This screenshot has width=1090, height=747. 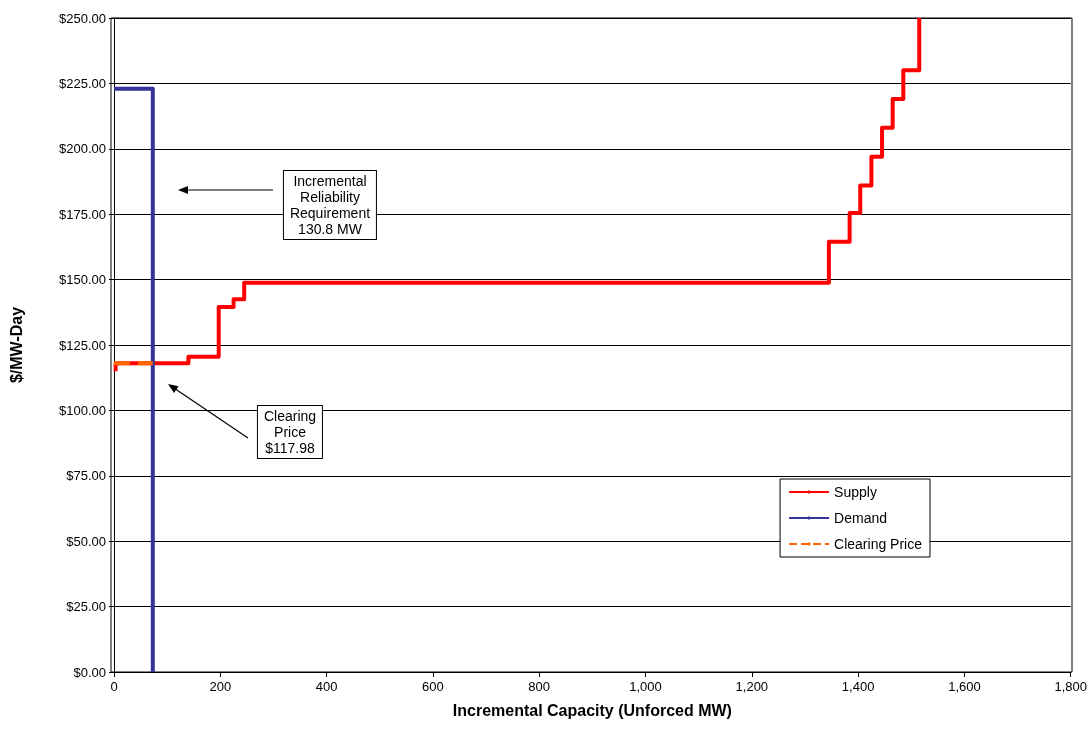 What do you see at coordinates (592, 710) in the screenshot?
I see `x-axis-title: Incremental Capacity (Unforced MW)` at bounding box center [592, 710].